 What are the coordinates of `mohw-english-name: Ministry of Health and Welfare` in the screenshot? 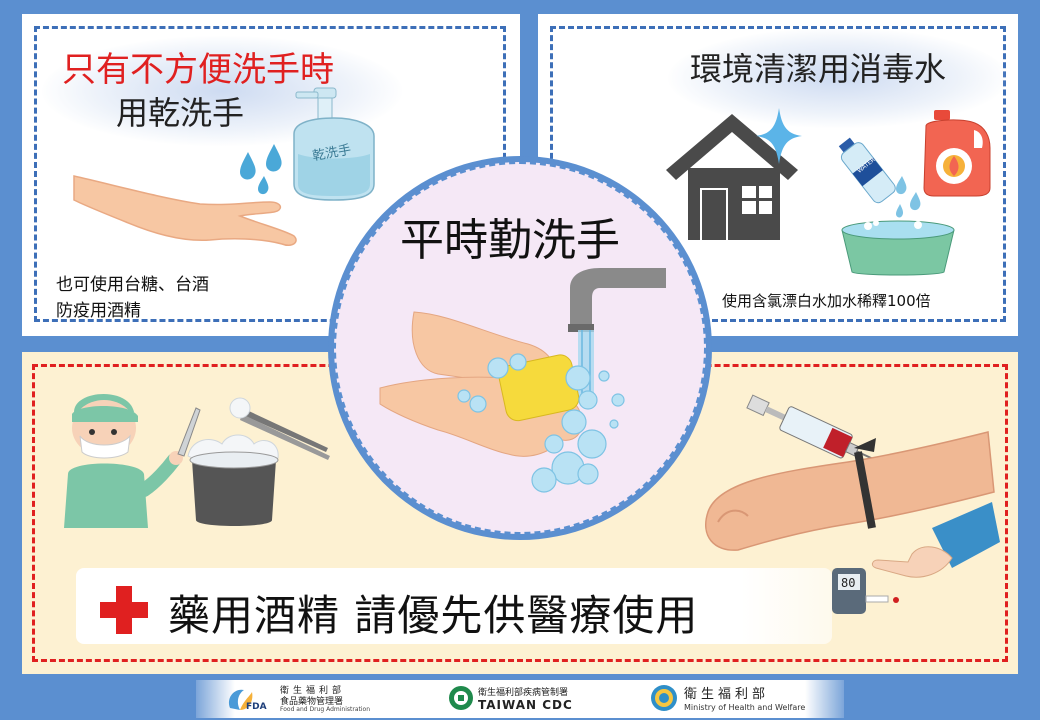 It's located at (745, 707).